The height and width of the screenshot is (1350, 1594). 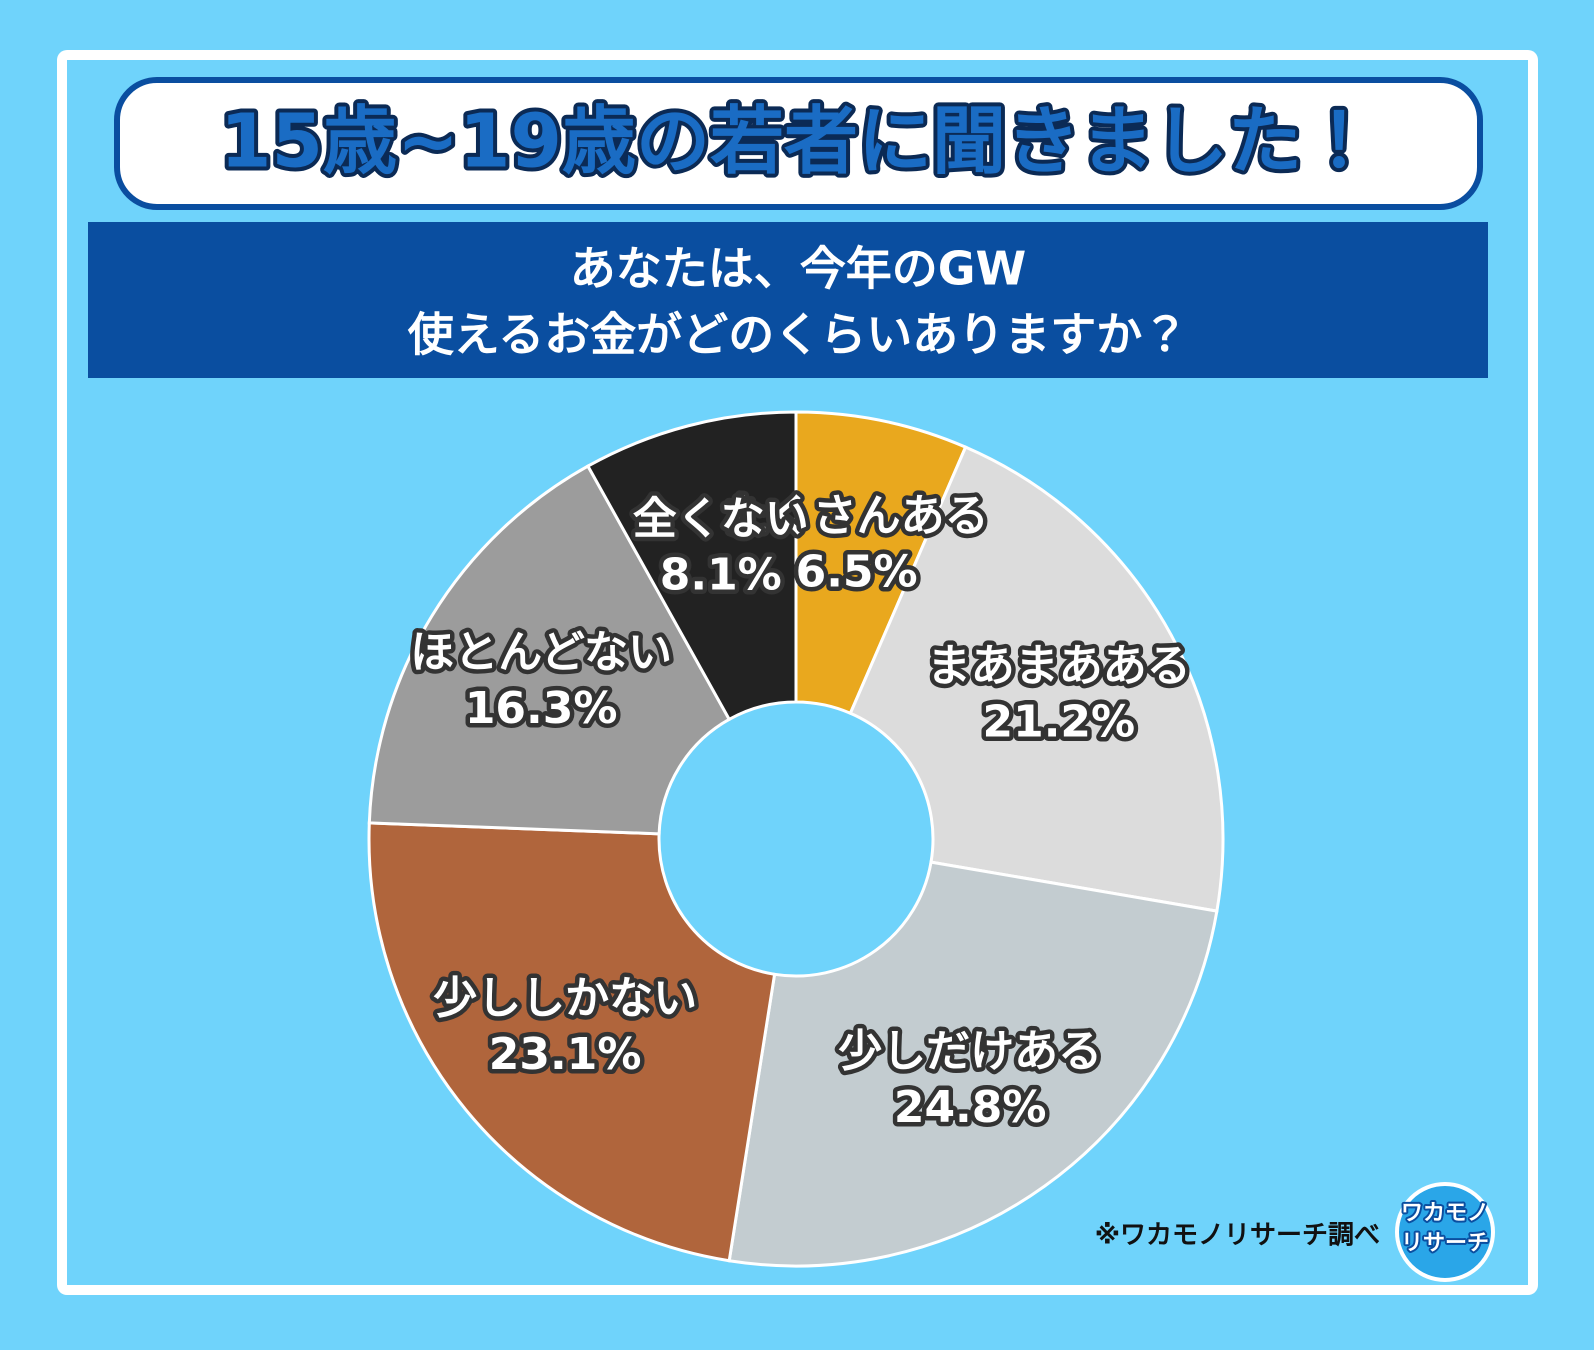 I want to click on slice-value-label: 16.3%, so click(x=541, y=708).